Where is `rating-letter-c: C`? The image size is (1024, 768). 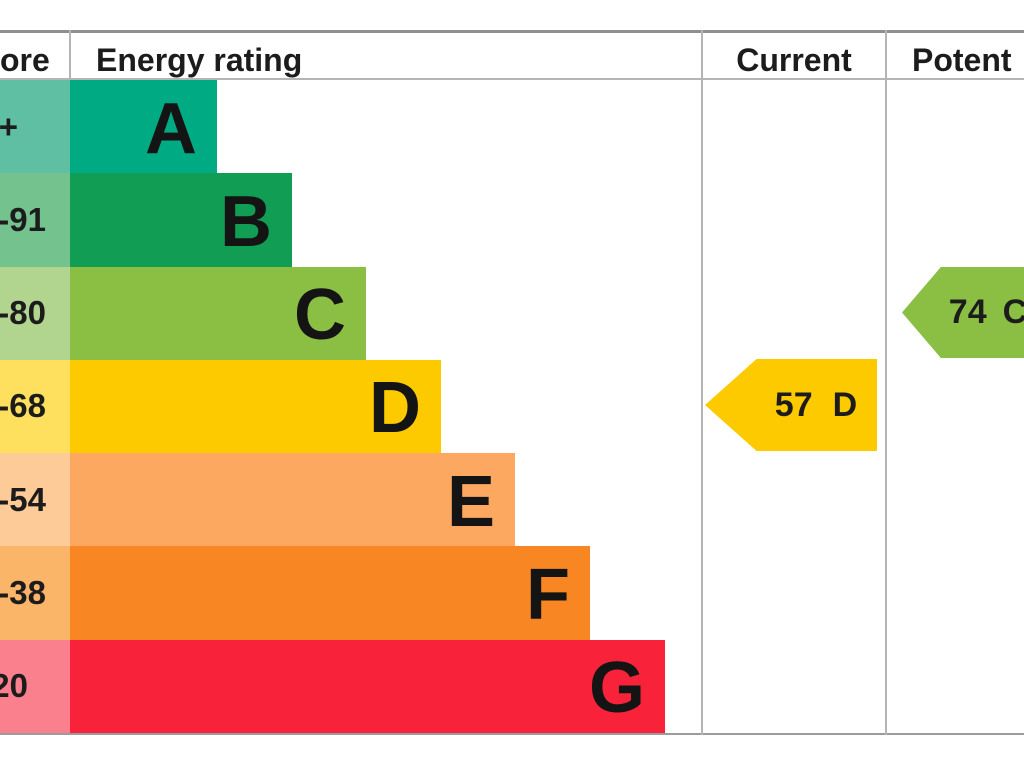 rating-letter-c: C is located at coordinates (320, 315).